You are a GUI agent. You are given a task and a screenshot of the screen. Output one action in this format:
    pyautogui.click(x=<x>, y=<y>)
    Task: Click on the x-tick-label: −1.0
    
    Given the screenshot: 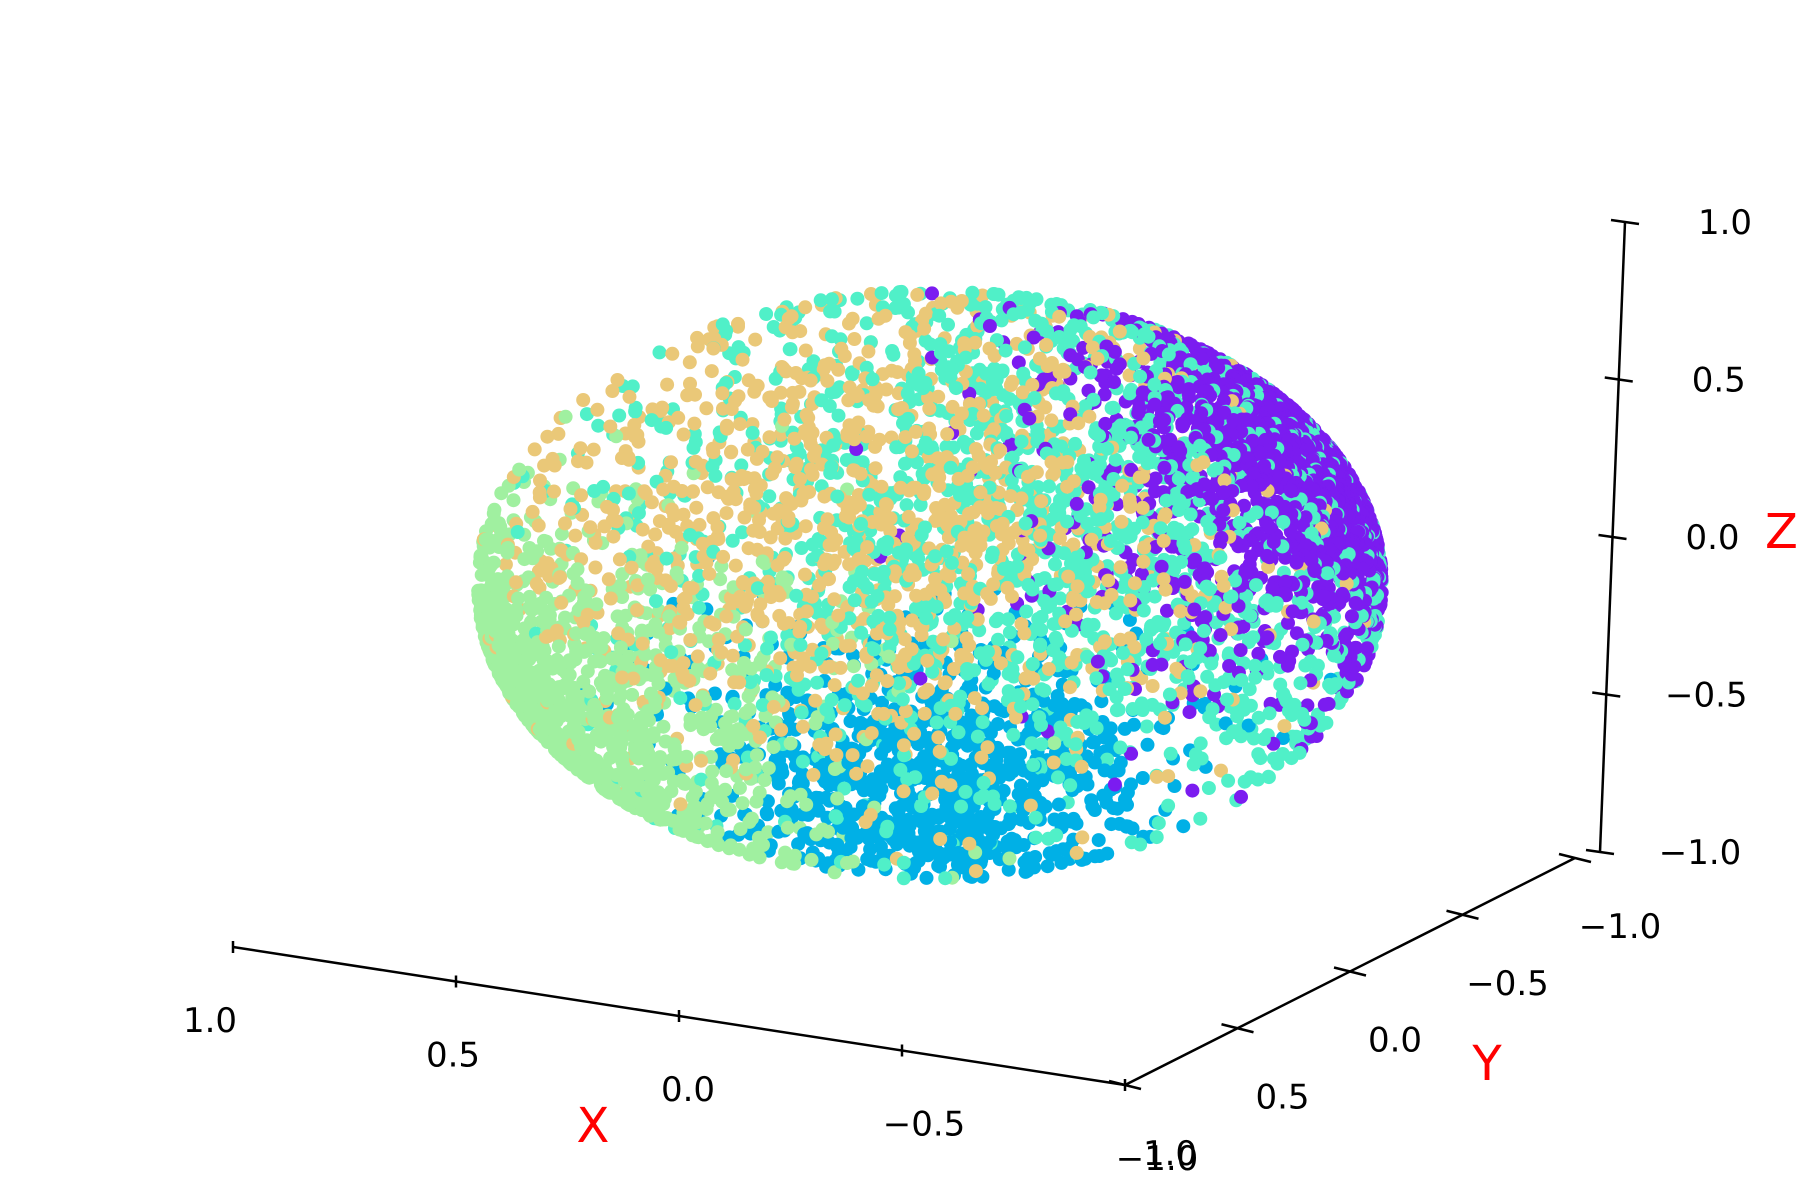 What is the action you would take?
    pyautogui.click(x=1157, y=1159)
    